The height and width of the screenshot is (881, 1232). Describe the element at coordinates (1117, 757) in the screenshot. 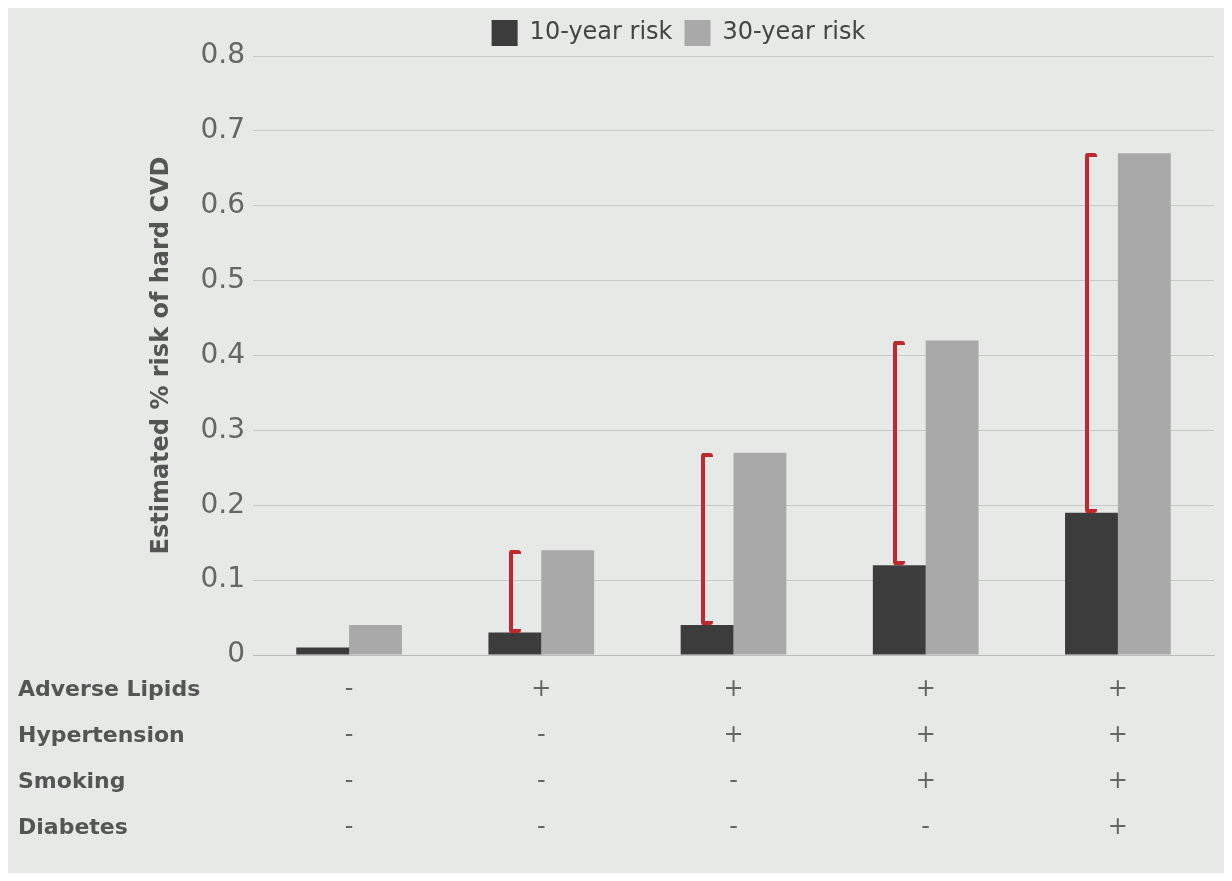

I see `x-tick-label: + + + +` at that location.